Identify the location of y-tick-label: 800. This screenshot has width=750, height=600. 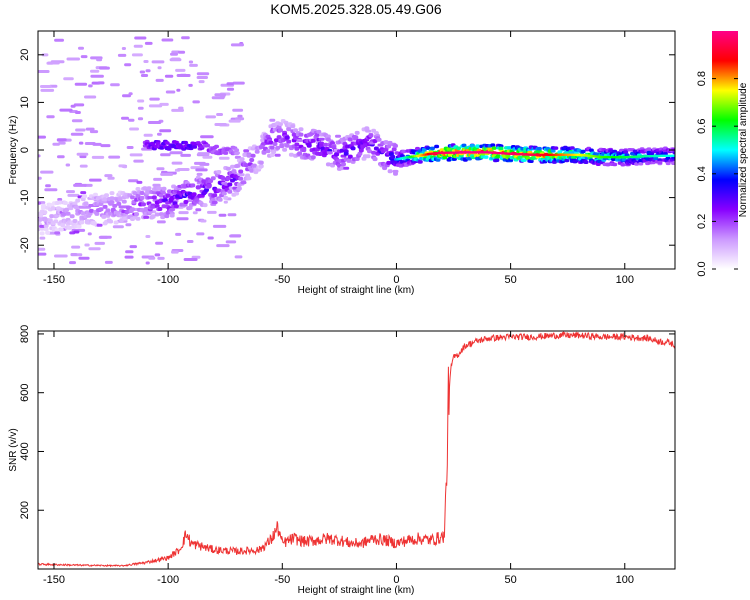
(25, 334).